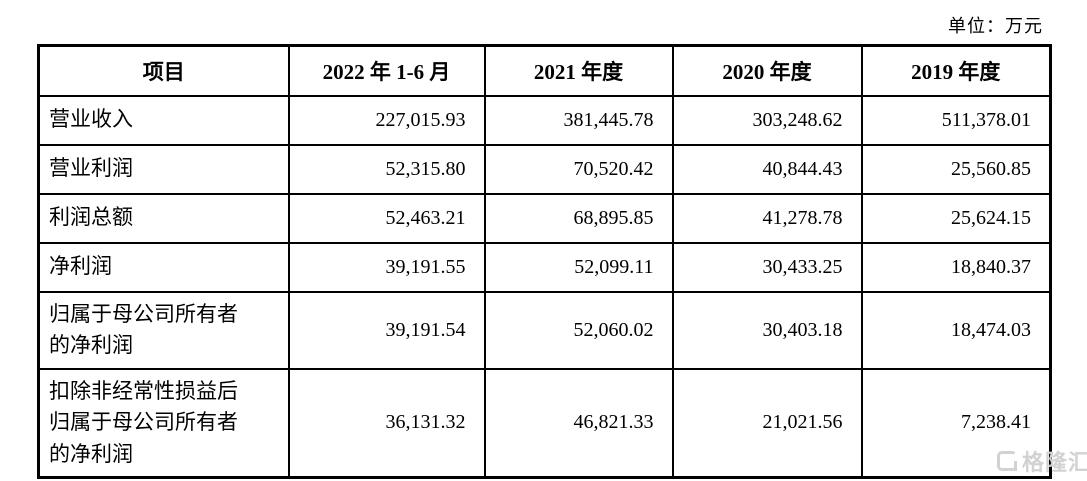  I want to click on cell-value: 18,840.37, so click(956, 267).